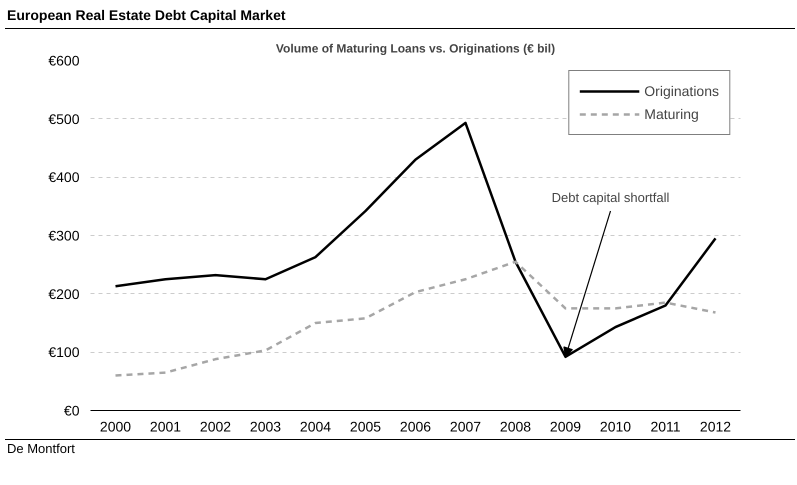 The height and width of the screenshot is (485, 797). What do you see at coordinates (266, 426) in the screenshot?
I see `x-tick-label: 2003` at bounding box center [266, 426].